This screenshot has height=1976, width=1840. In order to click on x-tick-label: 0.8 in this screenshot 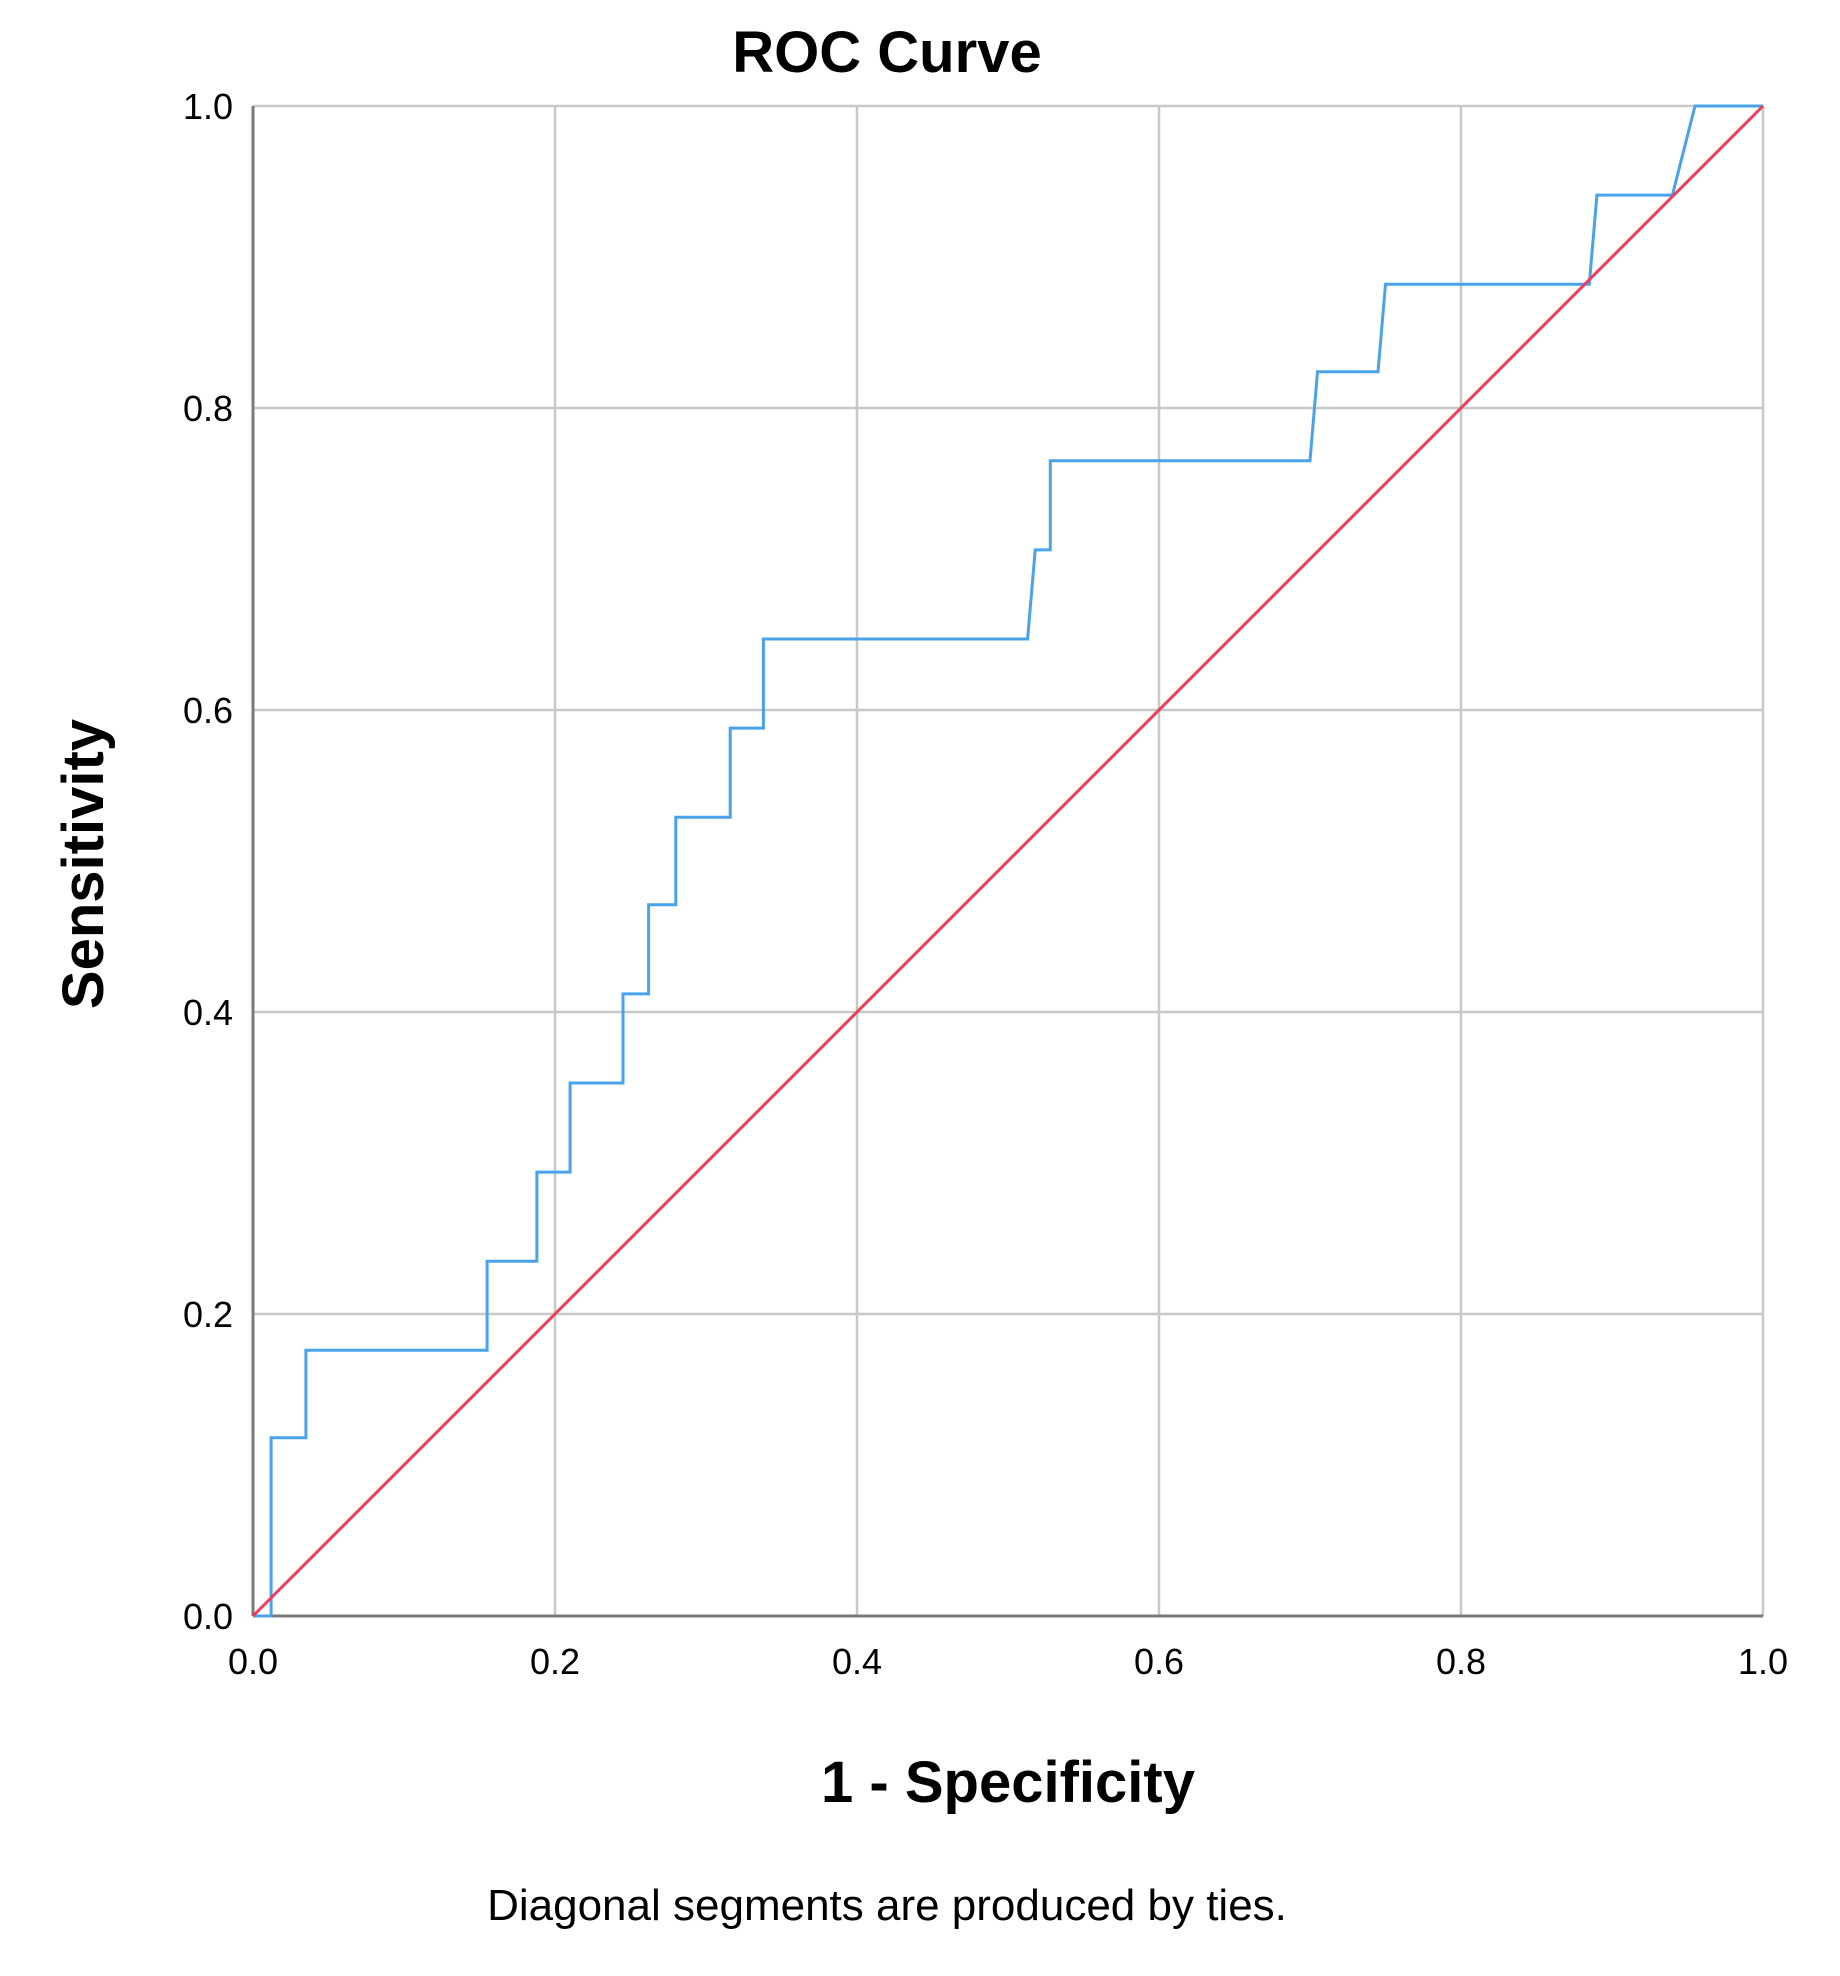, I will do `click(1461, 1661)`.